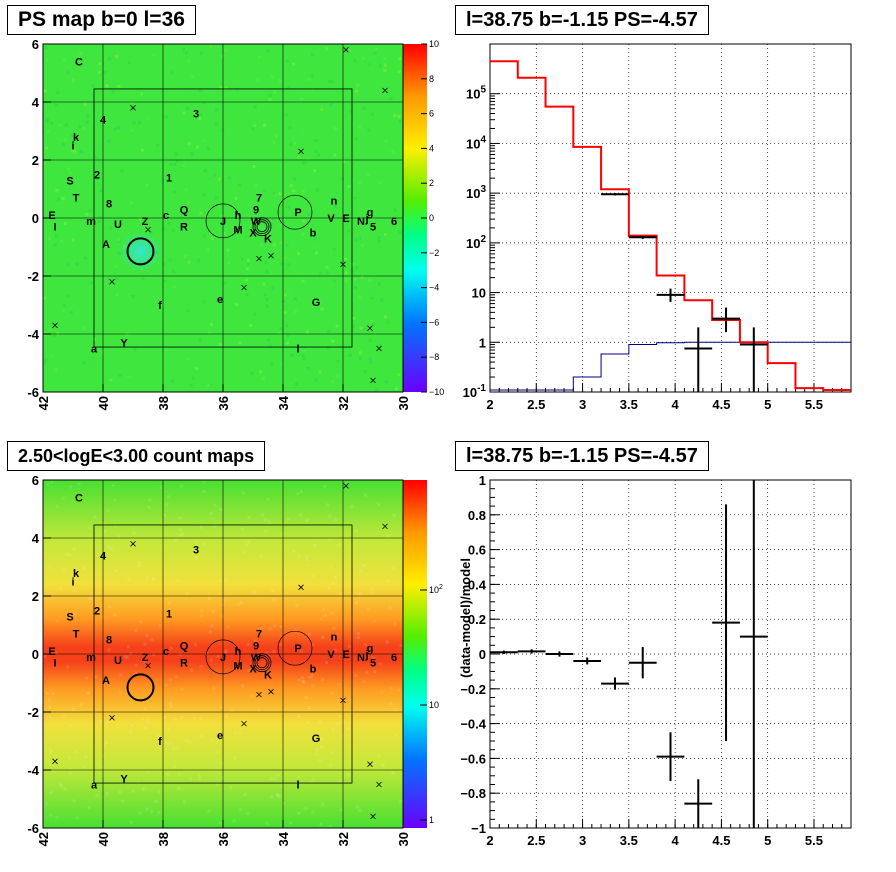 The height and width of the screenshot is (872, 896). What do you see at coordinates (345, 655) in the screenshot?
I see `map2-source-label: E` at bounding box center [345, 655].